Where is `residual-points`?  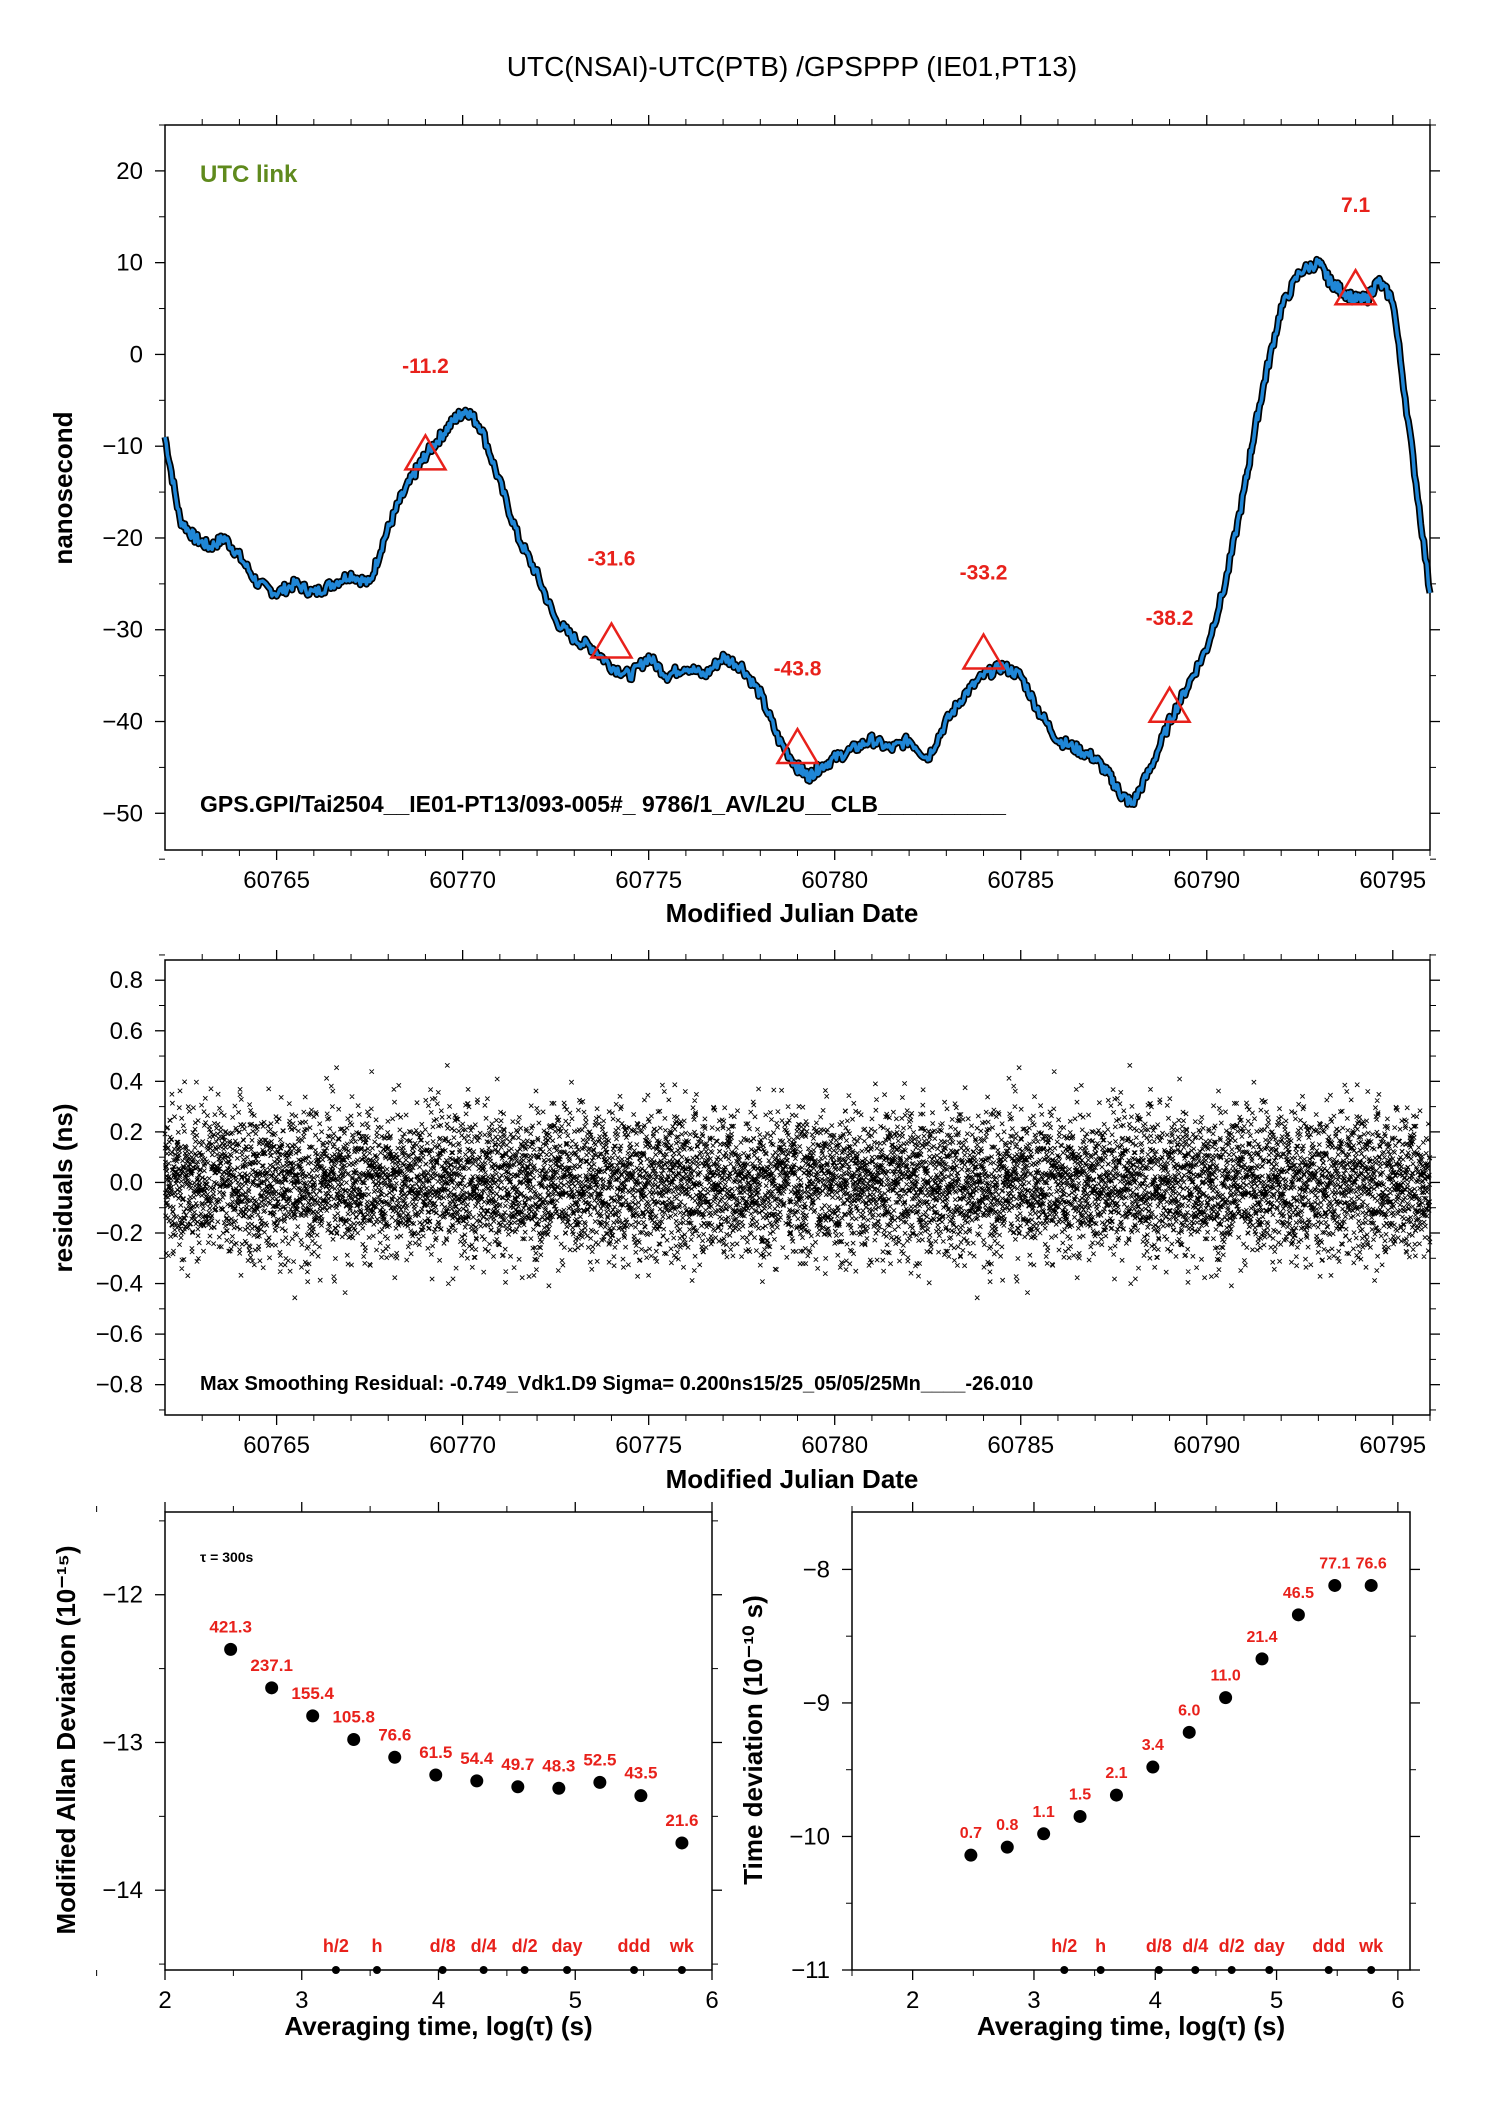
residual-points is located at coordinates (797, 1181).